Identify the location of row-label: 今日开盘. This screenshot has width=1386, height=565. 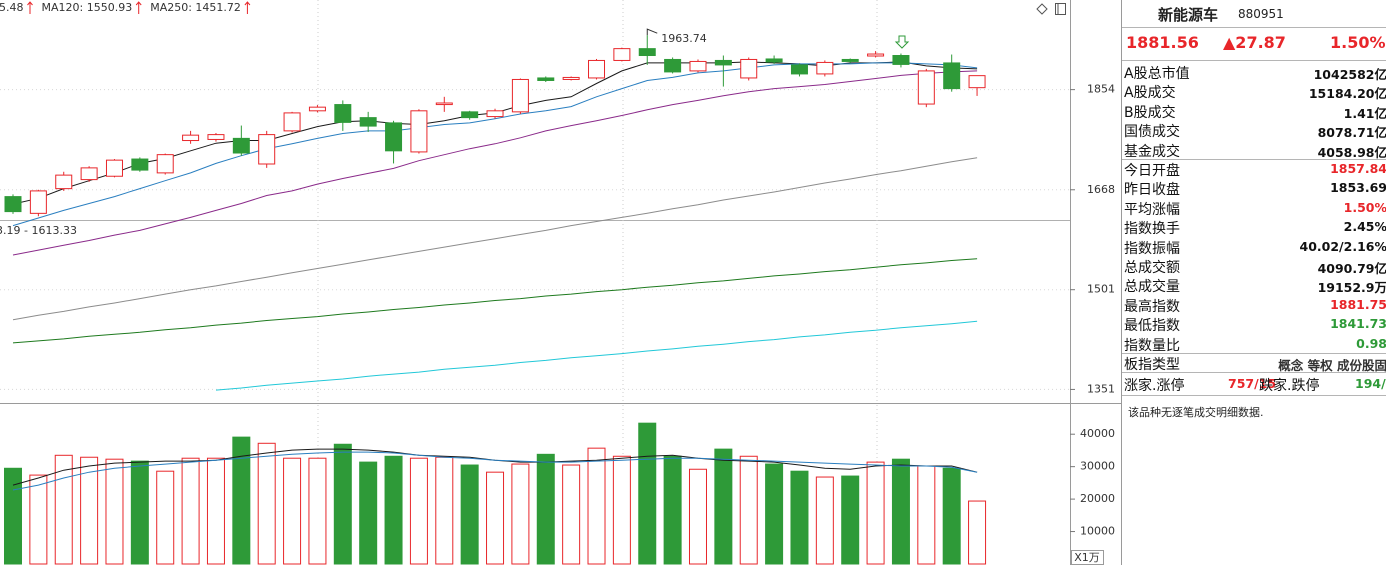
(1152, 171).